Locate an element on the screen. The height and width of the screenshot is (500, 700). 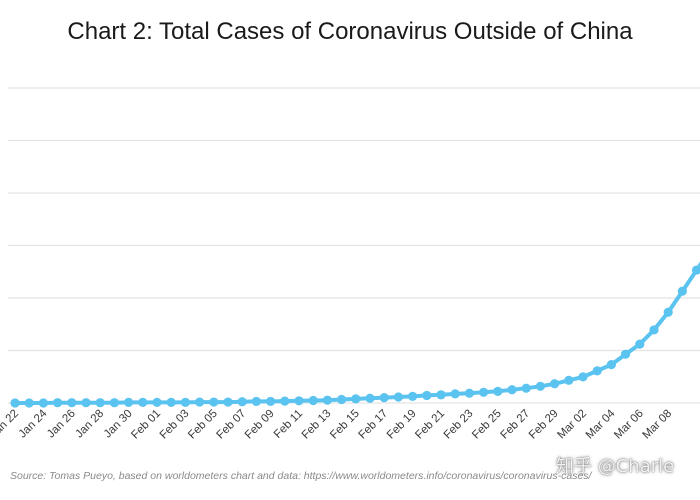
x-tick-label: Feb 17 is located at coordinates (374, 425).